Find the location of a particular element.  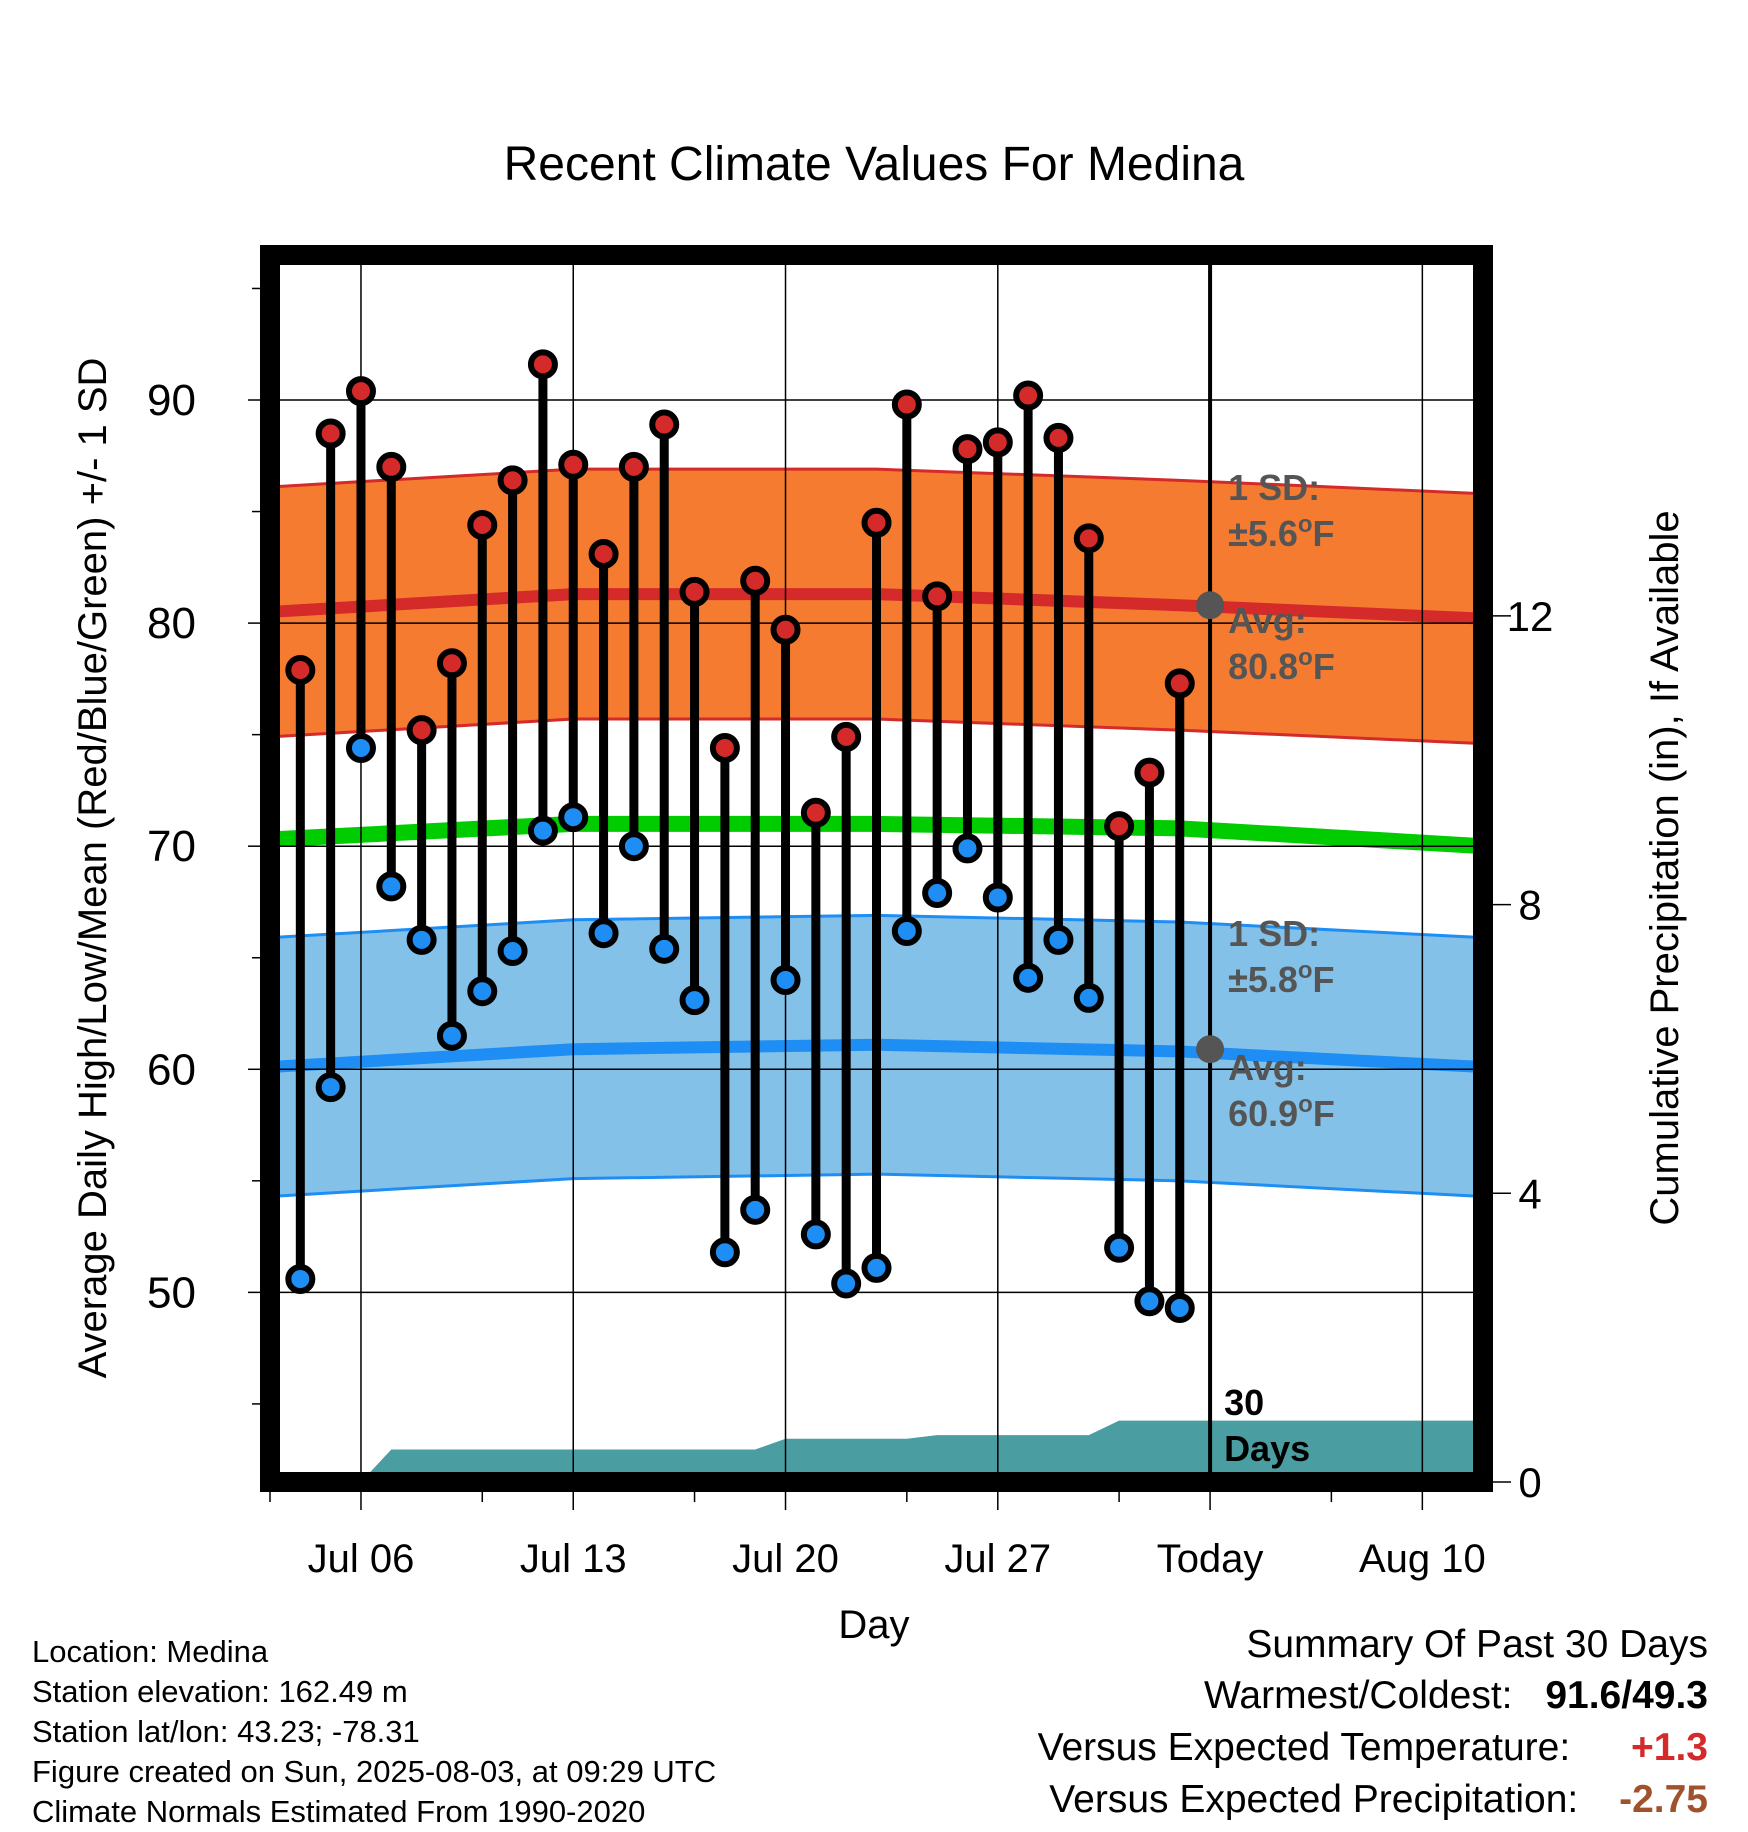

warm-cold-label: Warmest/Coldest: is located at coordinates (1358, 1695).